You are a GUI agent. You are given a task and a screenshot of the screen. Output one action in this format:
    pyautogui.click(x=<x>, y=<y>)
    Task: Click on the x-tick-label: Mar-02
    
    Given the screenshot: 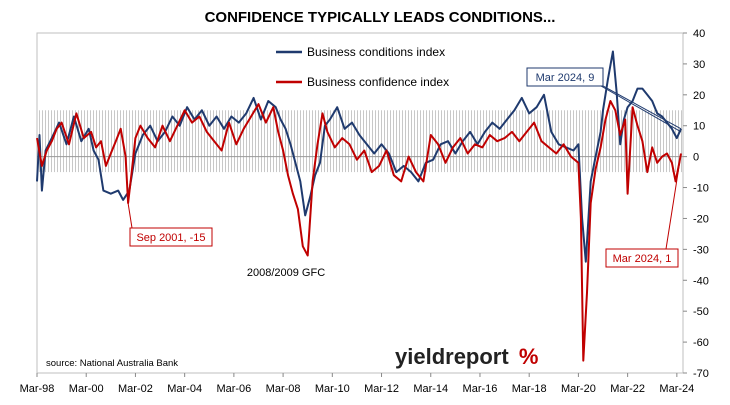 What is the action you would take?
    pyautogui.click(x=135, y=389)
    